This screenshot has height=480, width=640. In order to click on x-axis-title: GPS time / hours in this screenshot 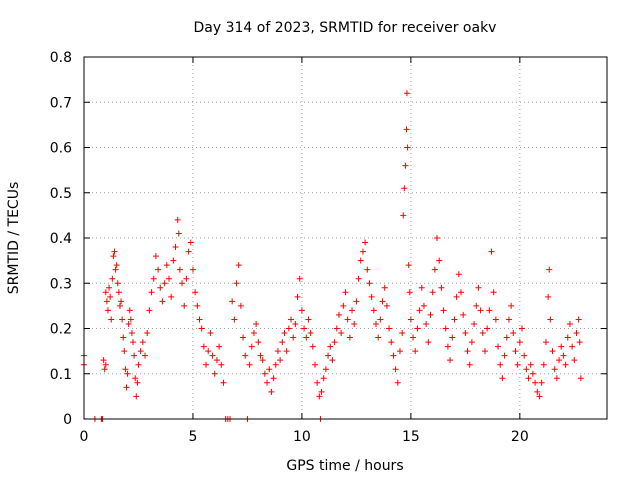, I will do `click(344, 466)`.